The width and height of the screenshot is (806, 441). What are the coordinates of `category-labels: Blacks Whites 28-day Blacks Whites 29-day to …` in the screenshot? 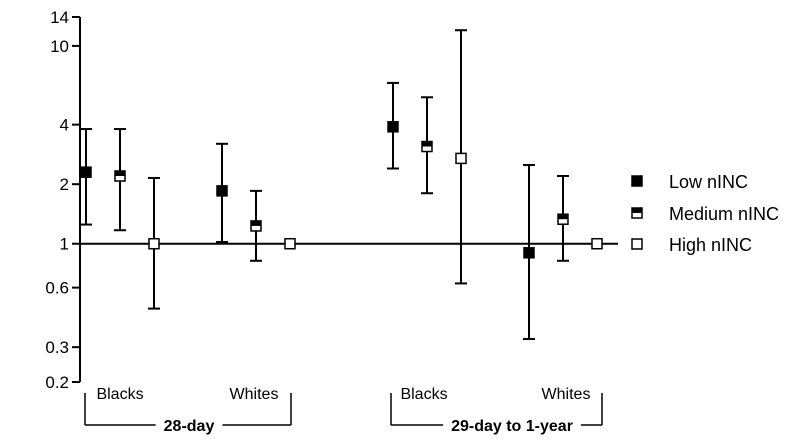 It's located at (343, 410).